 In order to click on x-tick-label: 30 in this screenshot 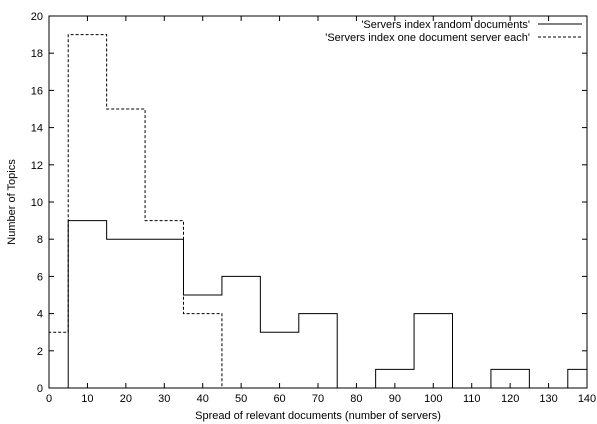, I will do `click(164, 399)`.